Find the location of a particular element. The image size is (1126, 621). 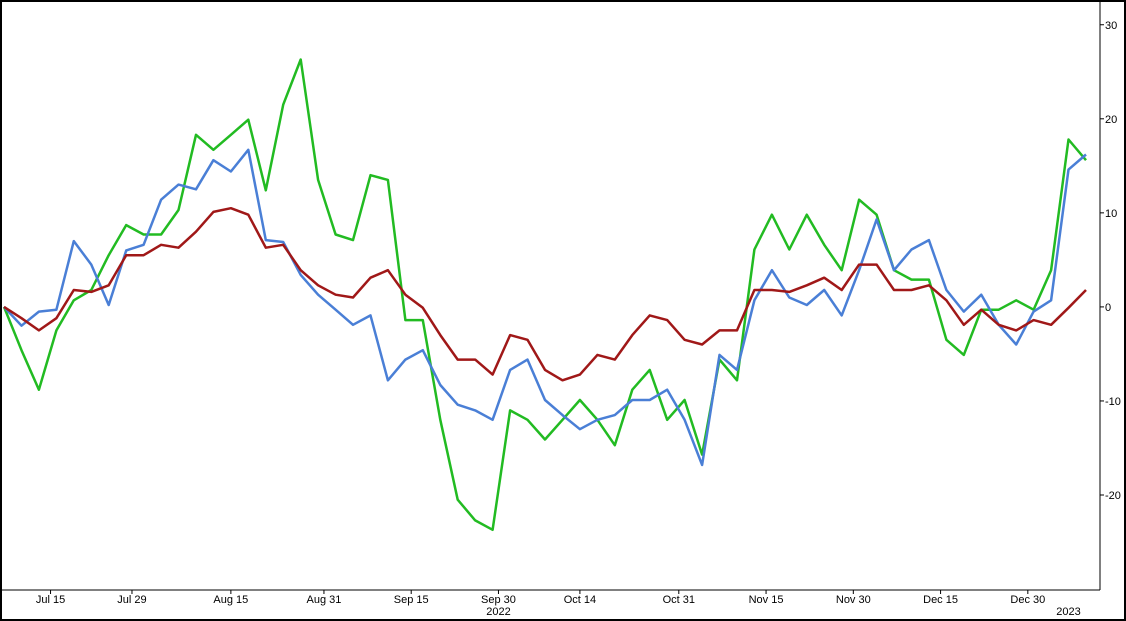

x-year-label: 2022 is located at coordinates (498, 612).